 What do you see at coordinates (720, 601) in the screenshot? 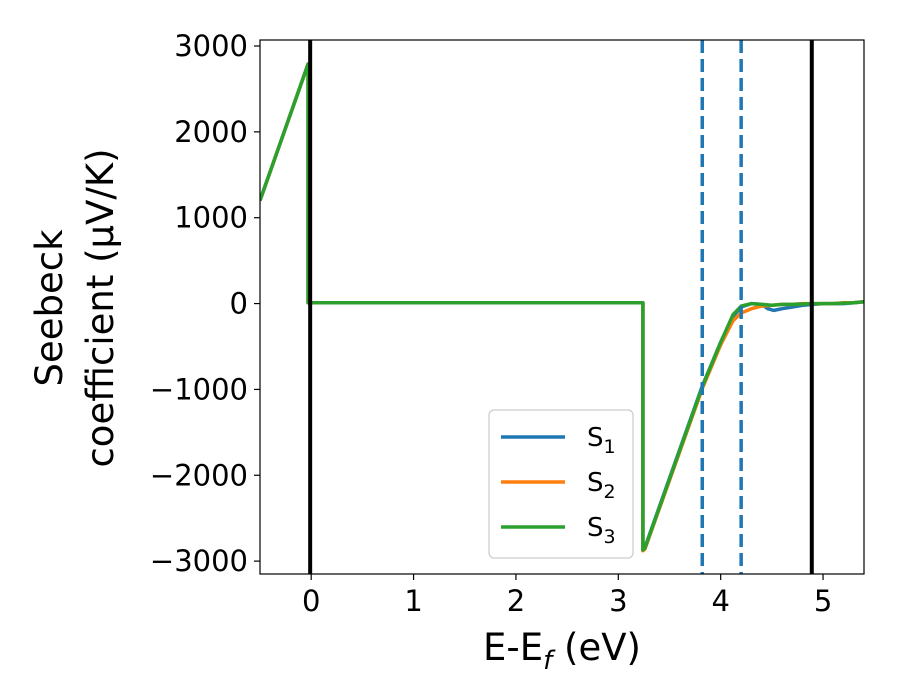
I see `x-tick-label: 4` at bounding box center [720, 601].